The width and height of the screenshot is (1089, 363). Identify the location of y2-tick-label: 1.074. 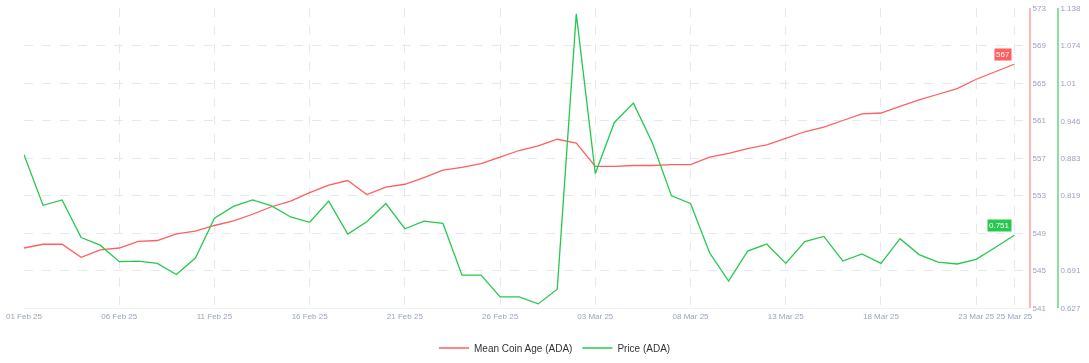
(1070, 46).